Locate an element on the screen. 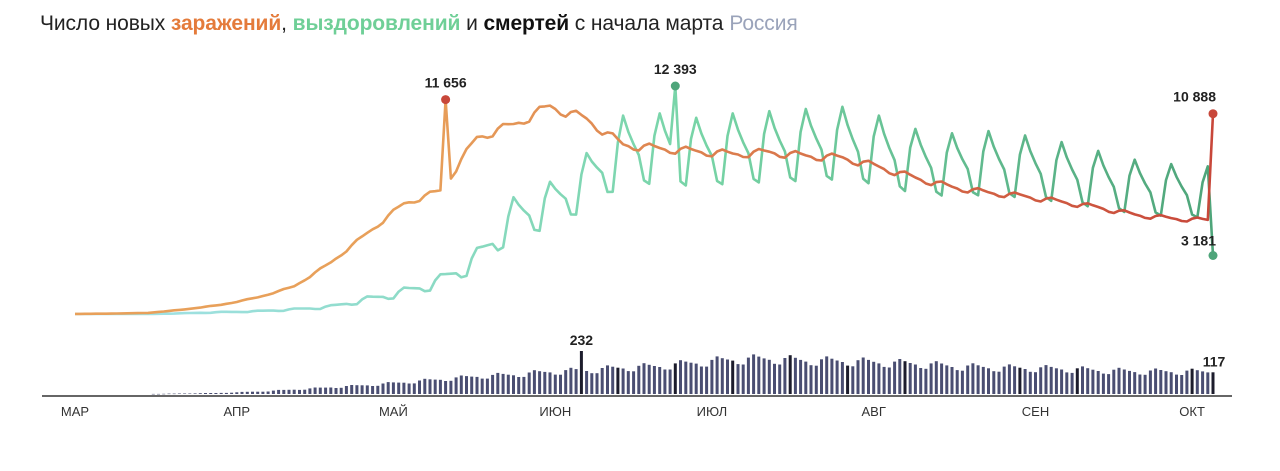  infections-point is located at coordinates (446, 100).